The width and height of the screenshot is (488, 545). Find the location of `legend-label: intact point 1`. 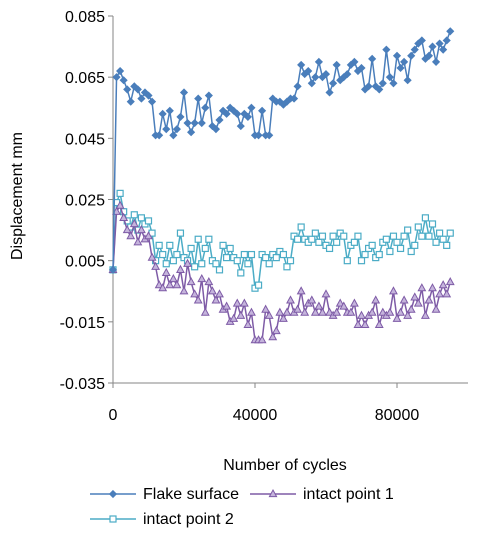

legend-label: intact point 1 is located at coordinates (348, 494).